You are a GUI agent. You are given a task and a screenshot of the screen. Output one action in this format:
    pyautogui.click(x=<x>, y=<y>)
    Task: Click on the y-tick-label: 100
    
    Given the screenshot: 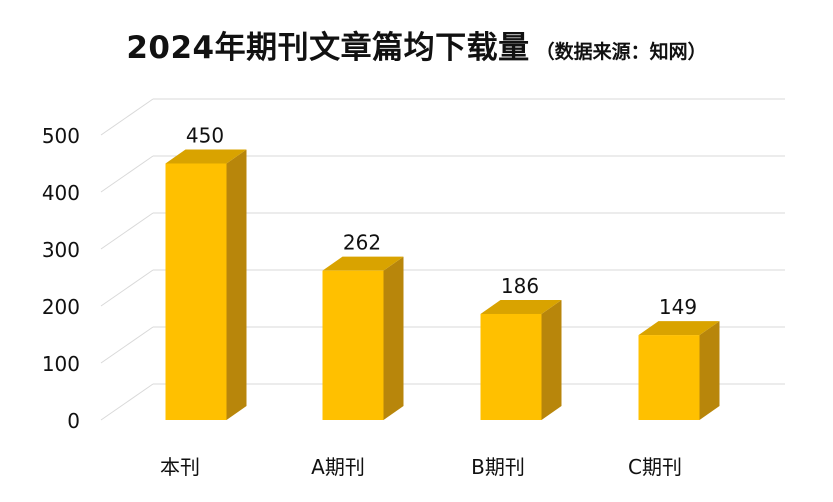 What is the action you would take?
    pyautogui.click(x=61, y=364)
    